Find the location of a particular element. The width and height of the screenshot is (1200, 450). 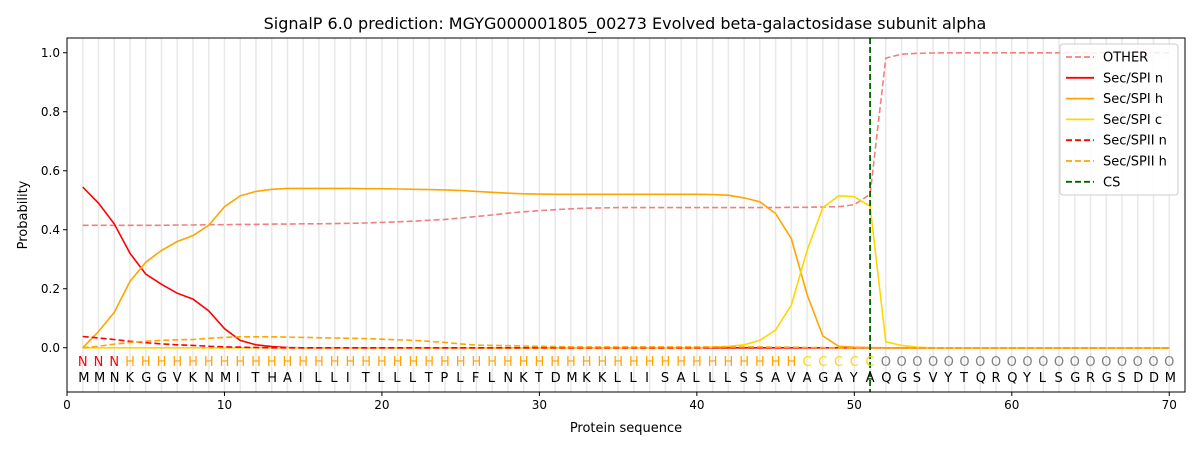

legend-label: Sec/SPII n is located at coordinates (1135, 141).